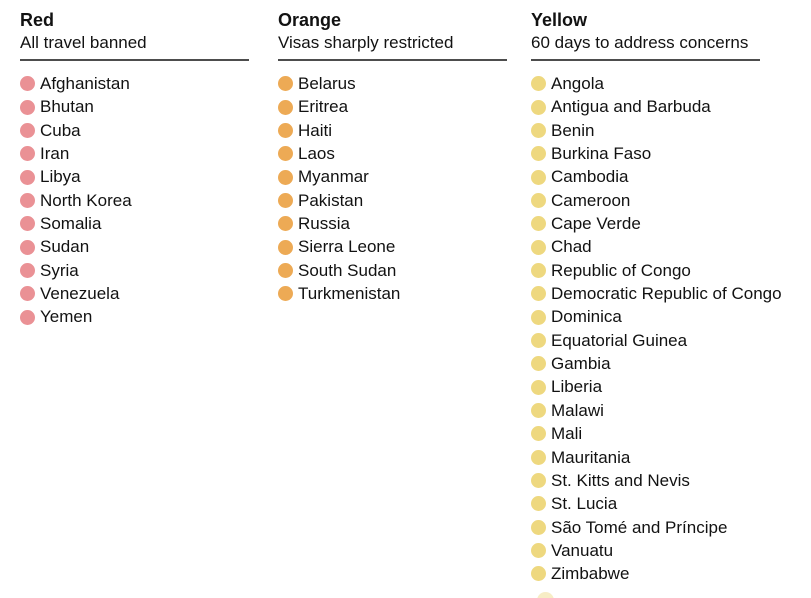 The height and width of the screenshot is (598, 811). I want to click on tier-title: Yellow, so click(559, 20).